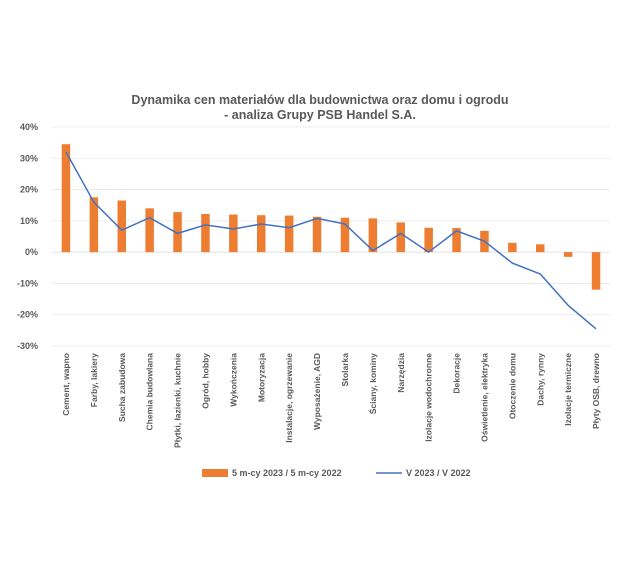 The image size is (624, 575). What do you see at coordinates (31, 252) in the screenshot?
I see `y-tick-label: 0%` at bounding box center [31, 252].